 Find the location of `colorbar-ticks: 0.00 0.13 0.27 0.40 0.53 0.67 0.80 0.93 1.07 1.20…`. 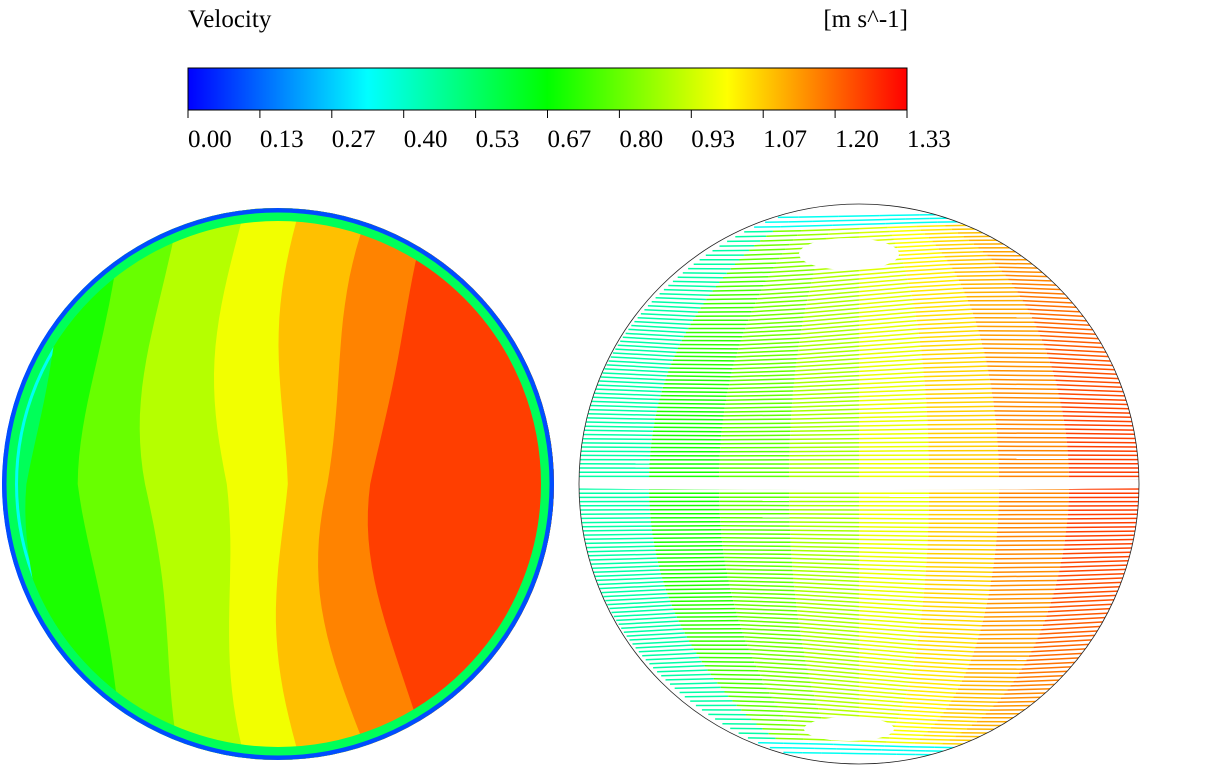

colorbar-ticks: 0.00 0.13 0.27 0.40 0.53 0.67 0.80 0.93 1.07 1.20… is located at coordinates (569, 131).